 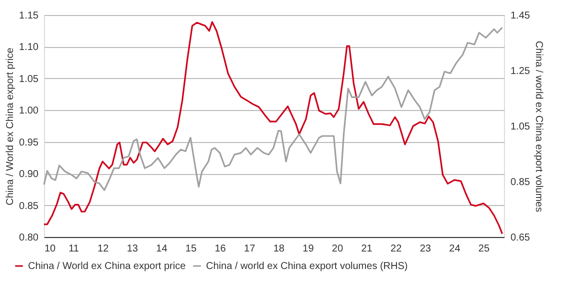 I want to click on x-tick-label: 14, so click(x=162, y=249).